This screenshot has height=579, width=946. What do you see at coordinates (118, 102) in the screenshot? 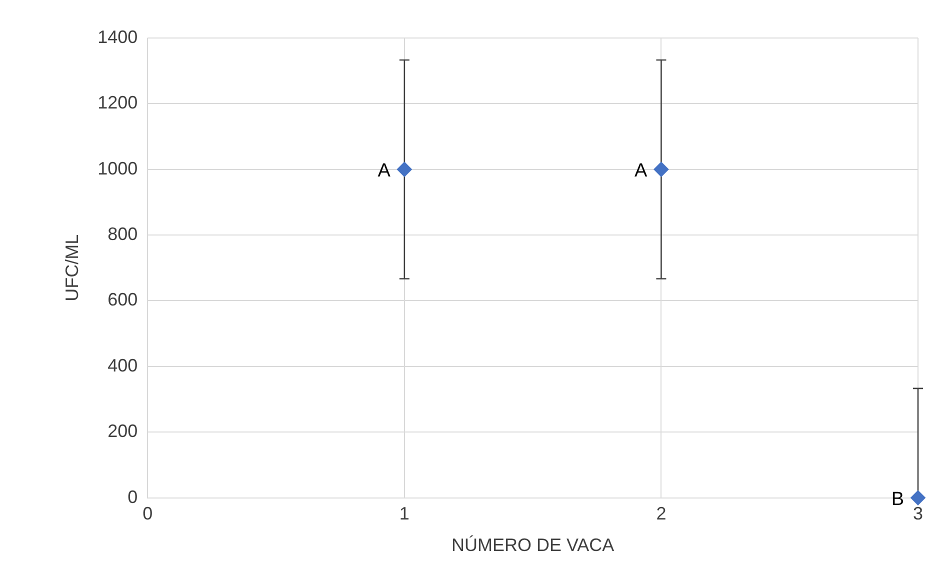
I see `y-tick-label: 1200` at bounding box center [118, 102].